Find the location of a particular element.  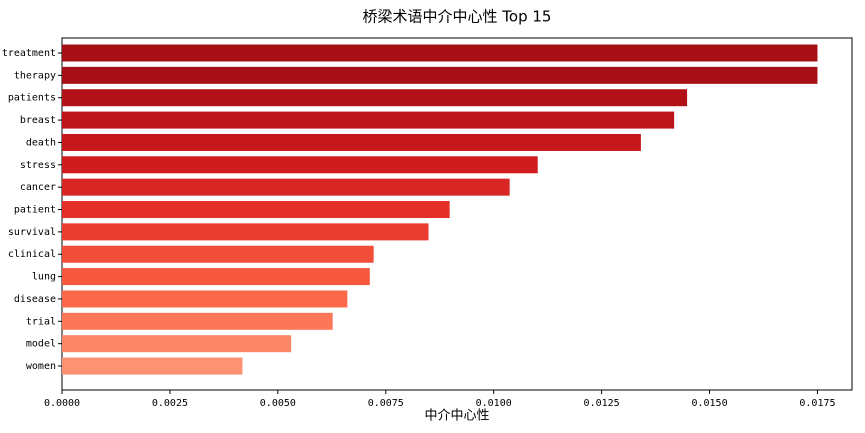

x-tick-label: 0.0025 is located at coordinates (170, 403).